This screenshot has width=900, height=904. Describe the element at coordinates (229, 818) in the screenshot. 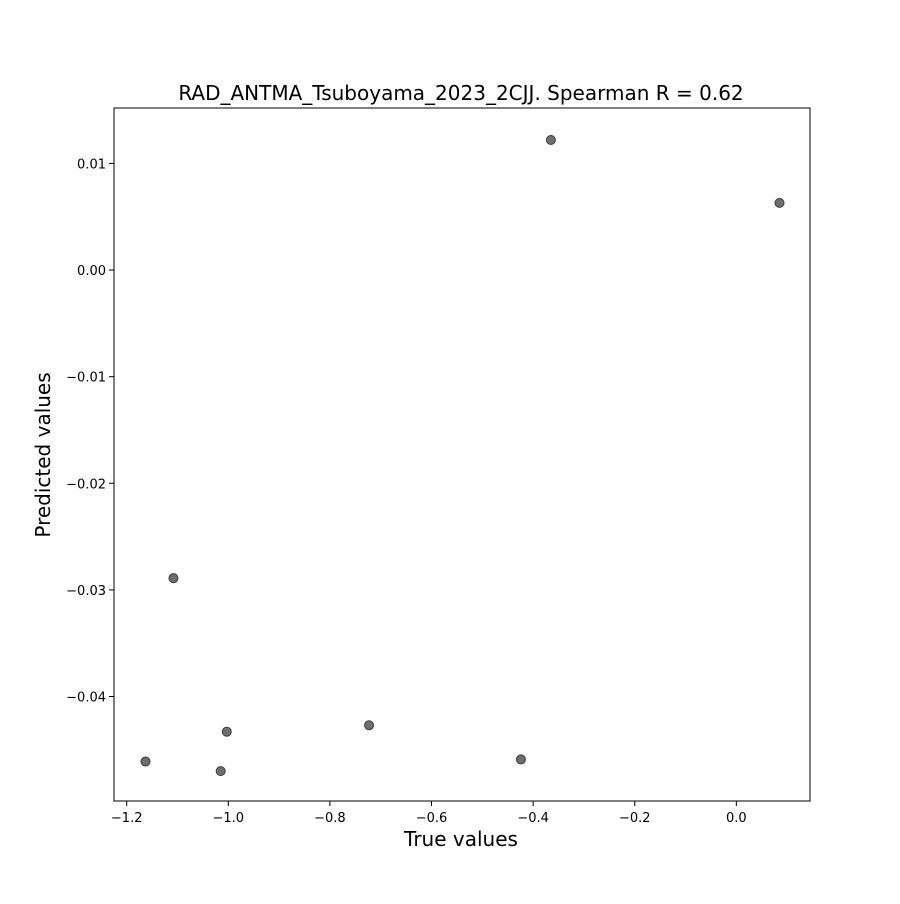

I see `x-tick-label: −1.0` at that location.